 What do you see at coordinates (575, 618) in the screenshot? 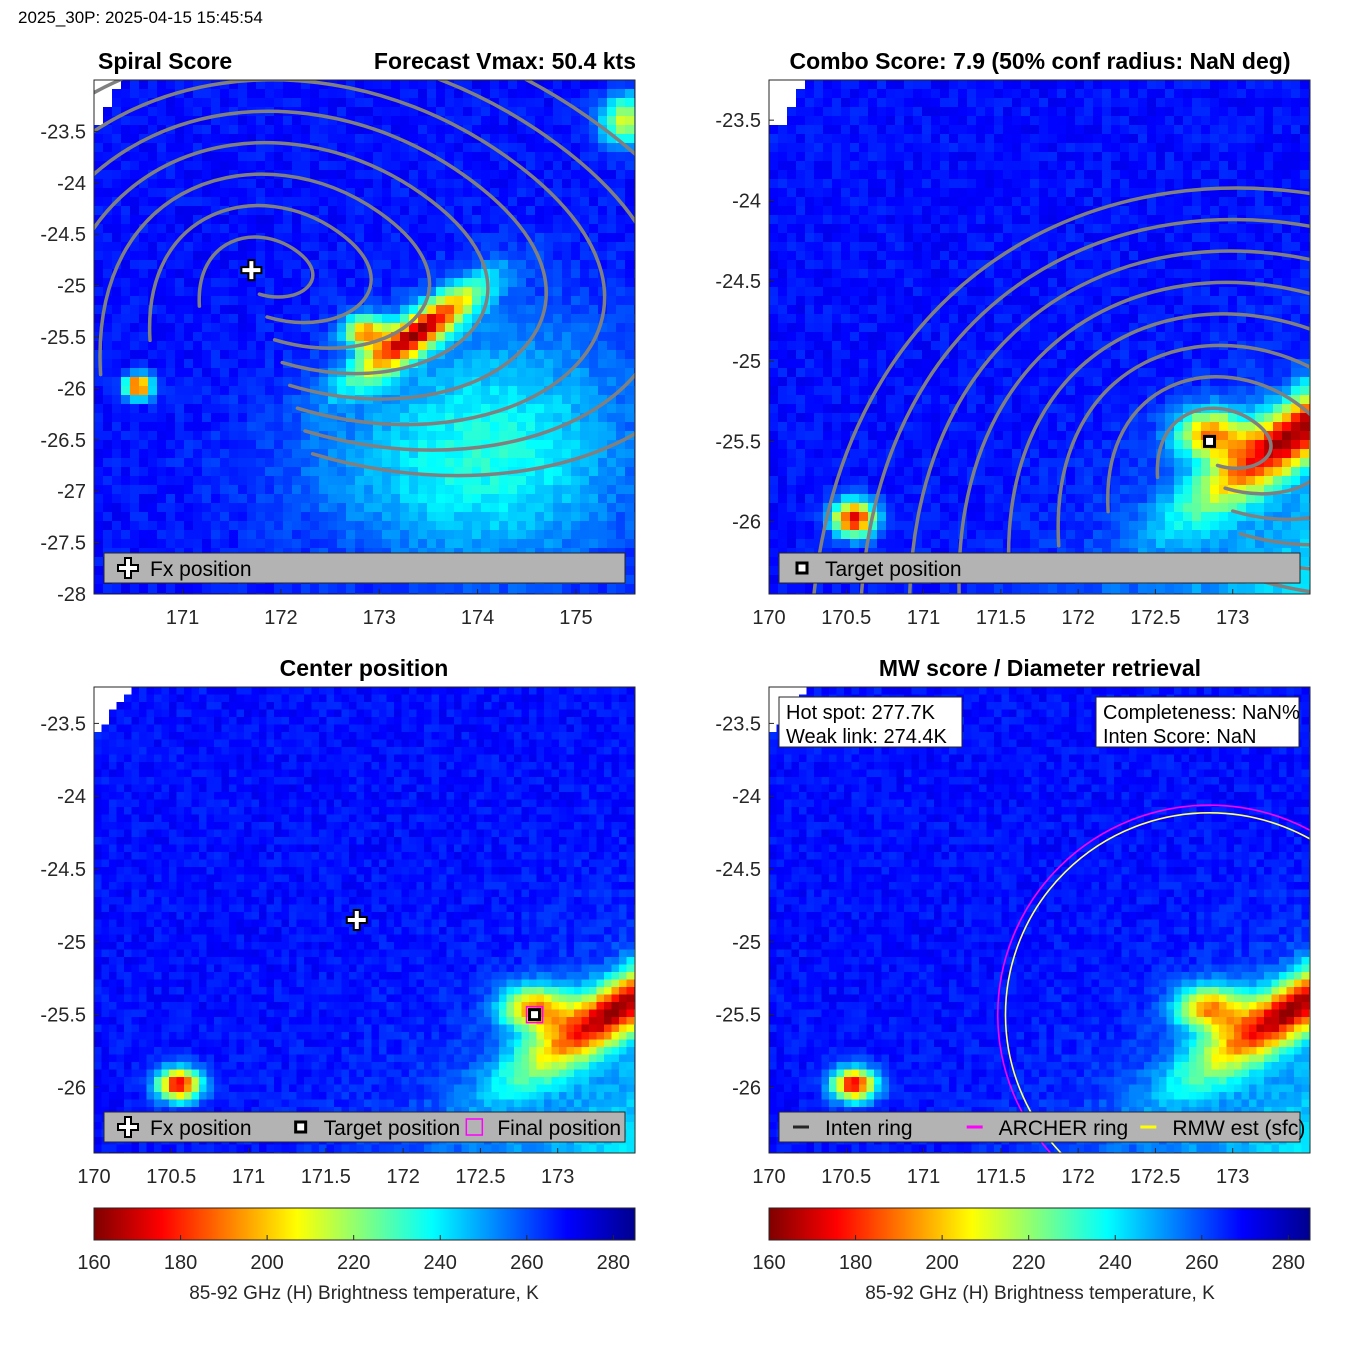
I see `x-tick-label: 175` at bounding box center [575, 618].